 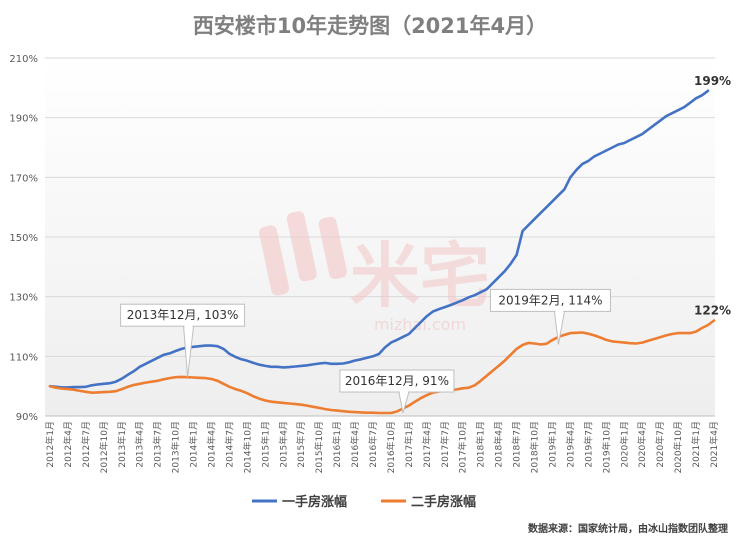 What do you see at coordinates (445, 444) in the screenshot?
I see `x-tick-label: 2017年7月` at bounding box center [445, 444].